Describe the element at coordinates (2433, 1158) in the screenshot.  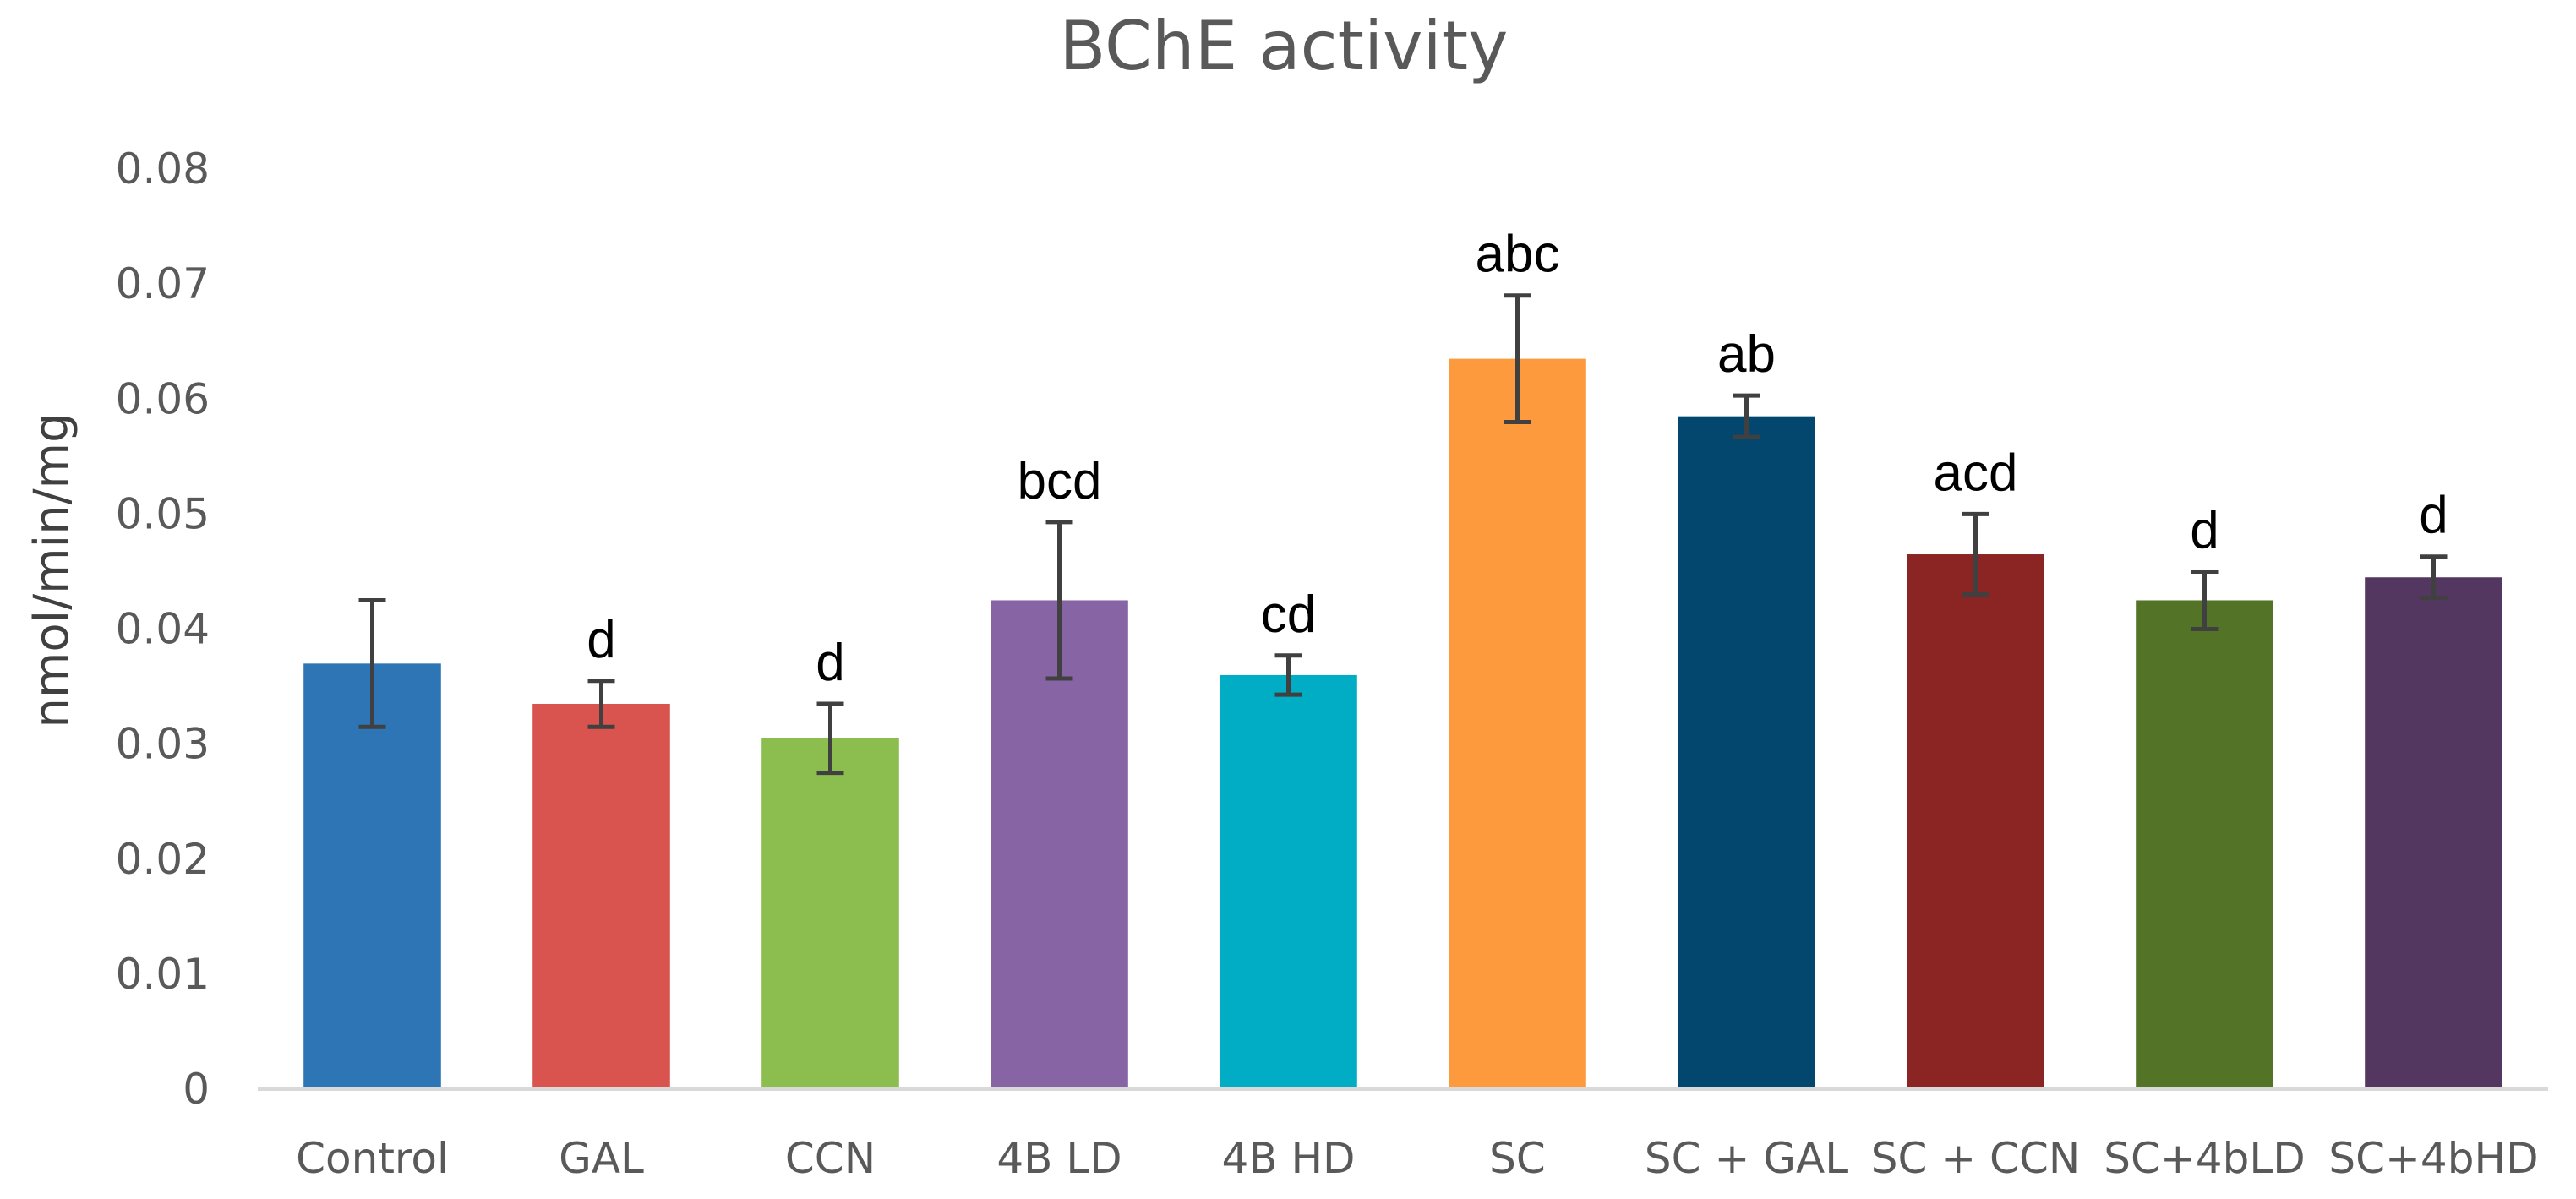
I see `x-tick-label: SC+4bHD` at that location.